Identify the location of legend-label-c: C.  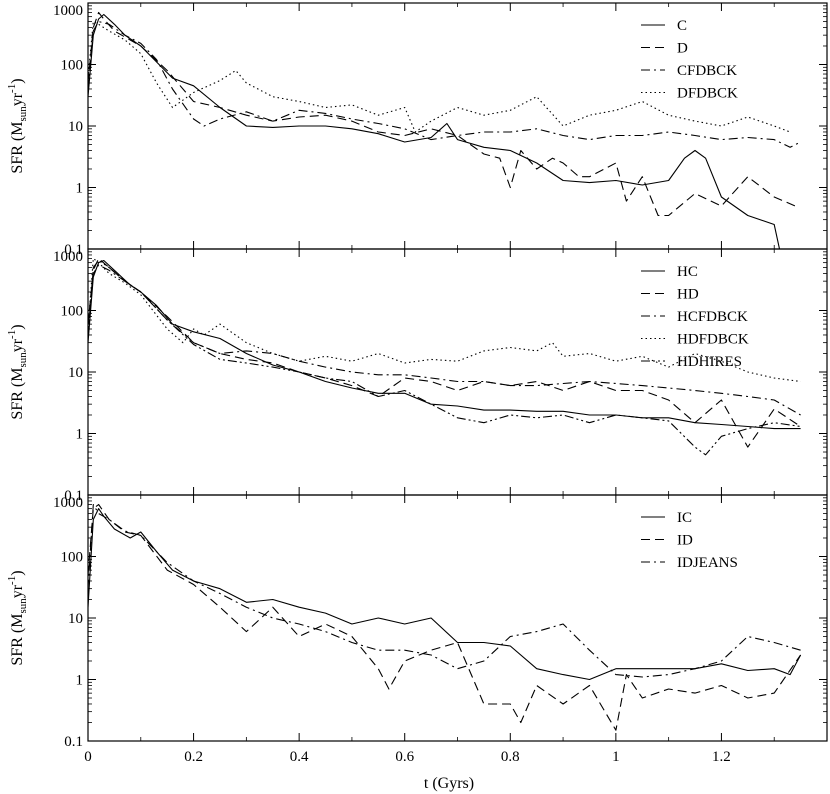
(682, 26).